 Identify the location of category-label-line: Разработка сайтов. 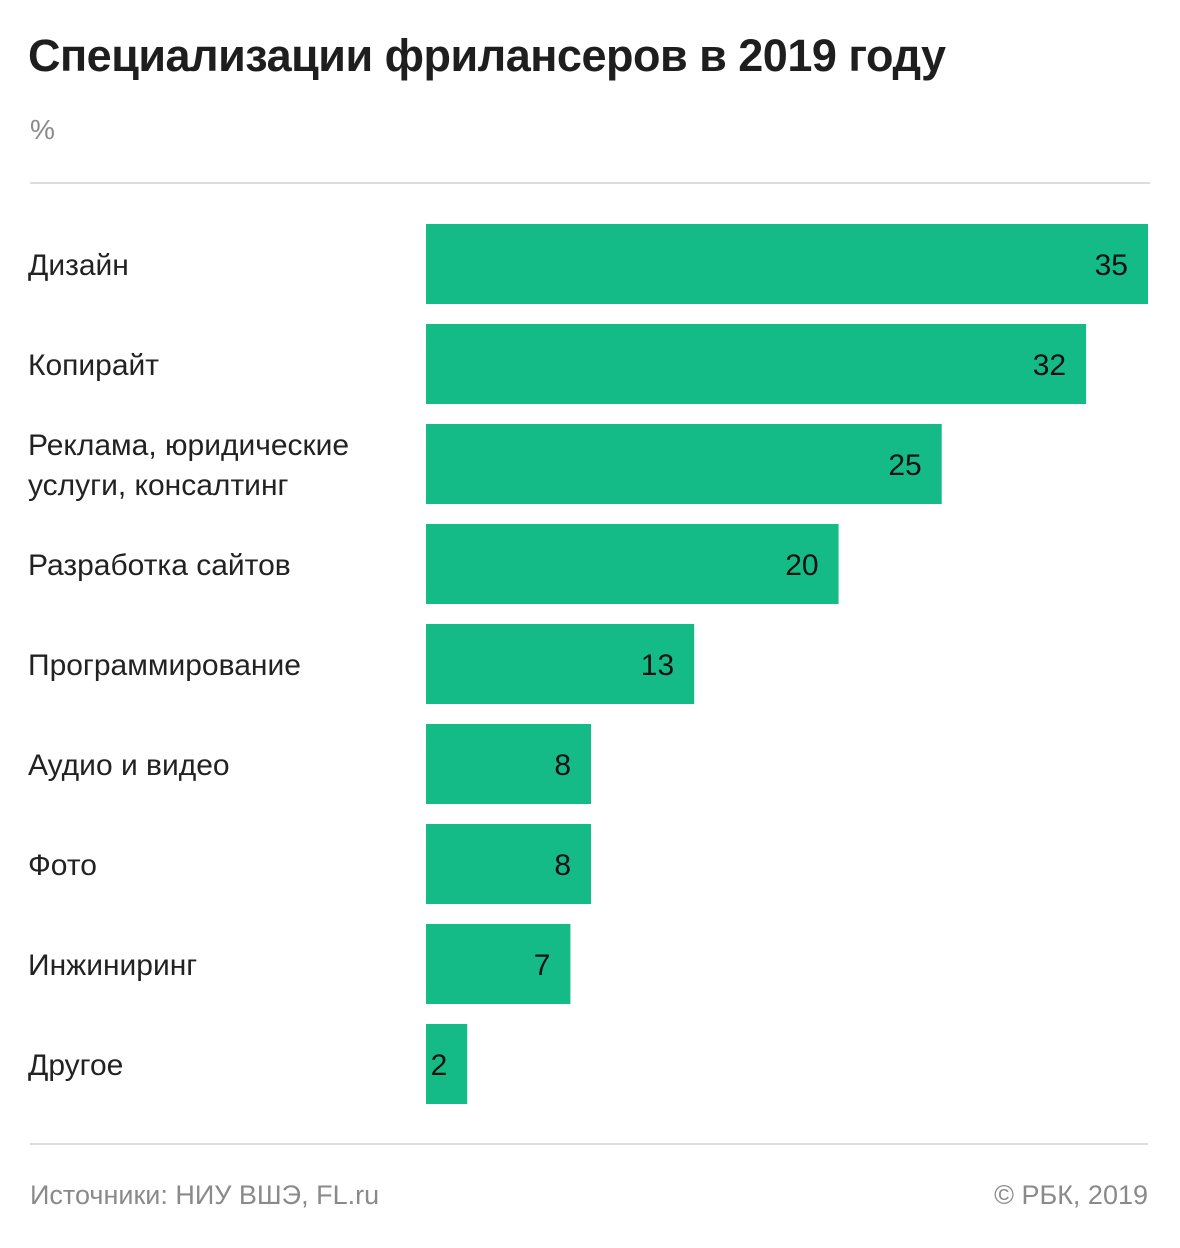
(159, 565).